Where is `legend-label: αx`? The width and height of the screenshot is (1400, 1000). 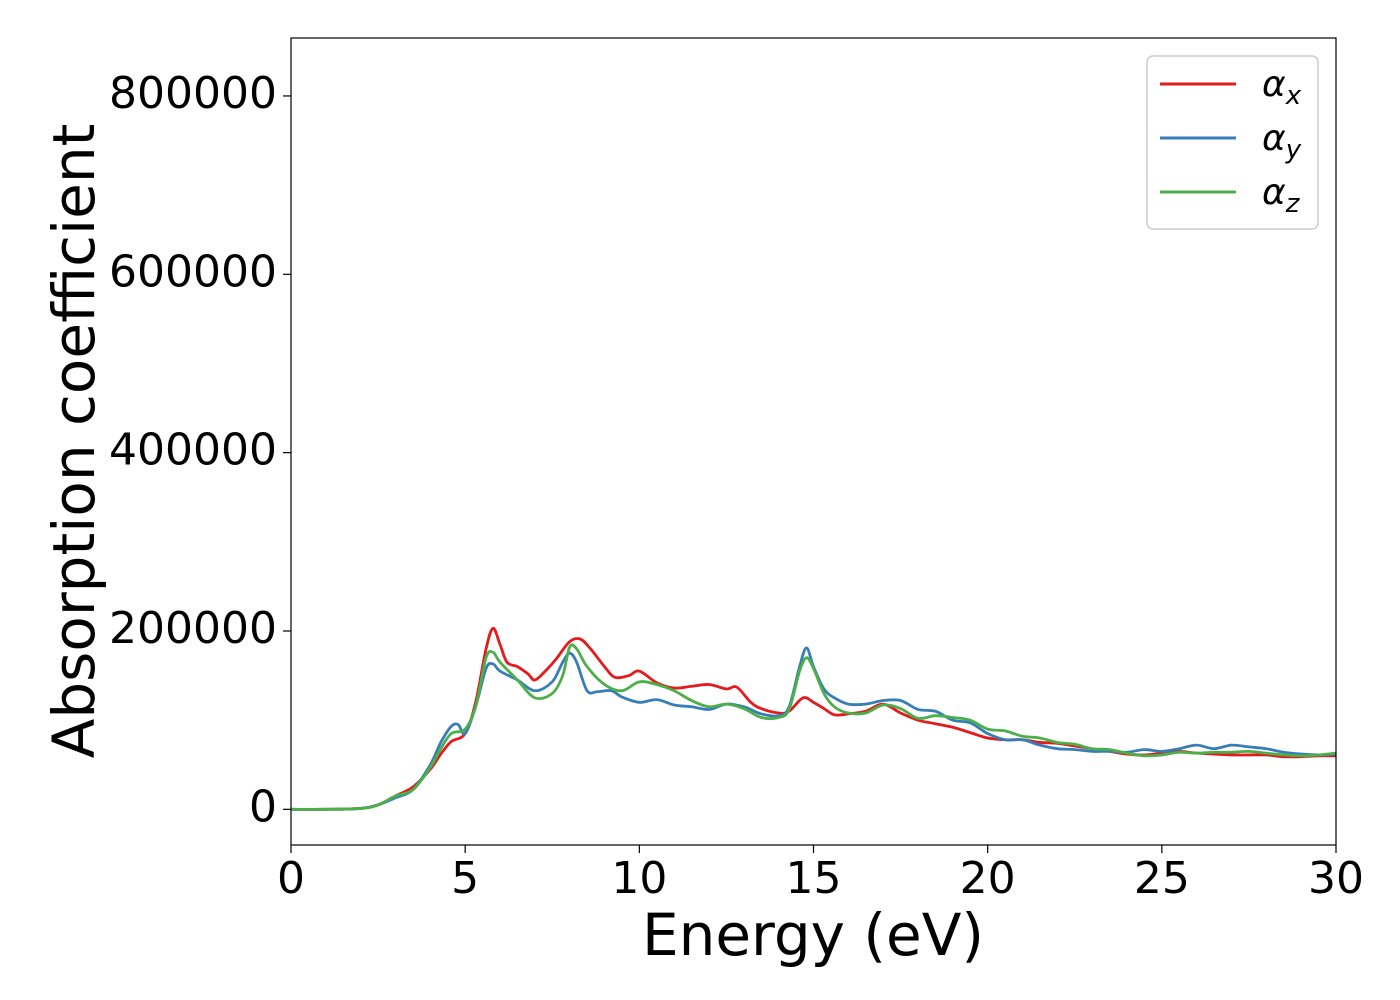
legend-label: αx is located at coordinates (1282, 87).